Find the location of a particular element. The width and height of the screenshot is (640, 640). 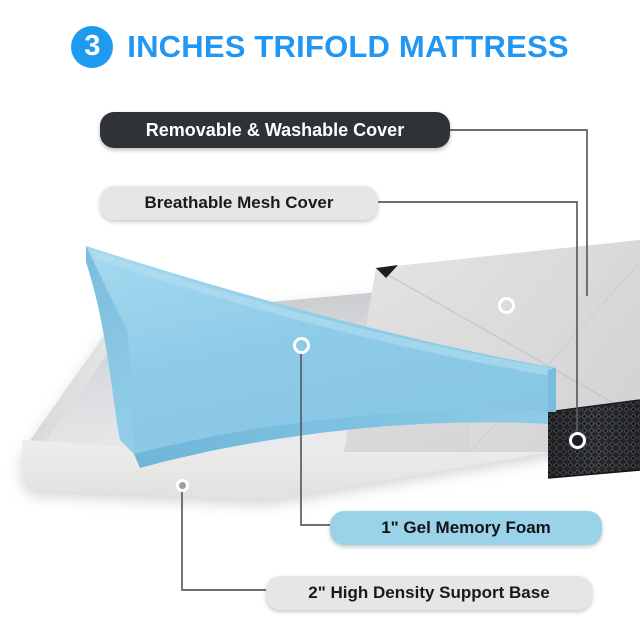

marker-removable-washable-cover is located at coordinates (506, 305).